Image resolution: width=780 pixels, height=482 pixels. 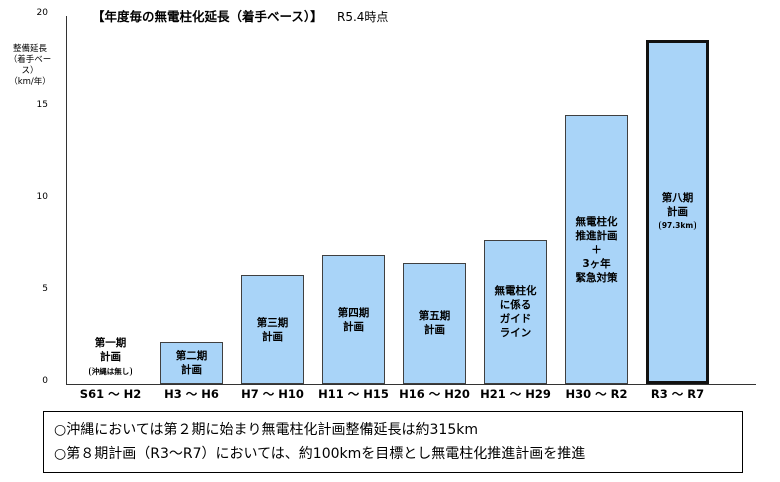 What do you see at coordinates (677, 394) in the screenshot?
I see `x-tick-label: R3 ～ R7` at bounding box center [677, 394].